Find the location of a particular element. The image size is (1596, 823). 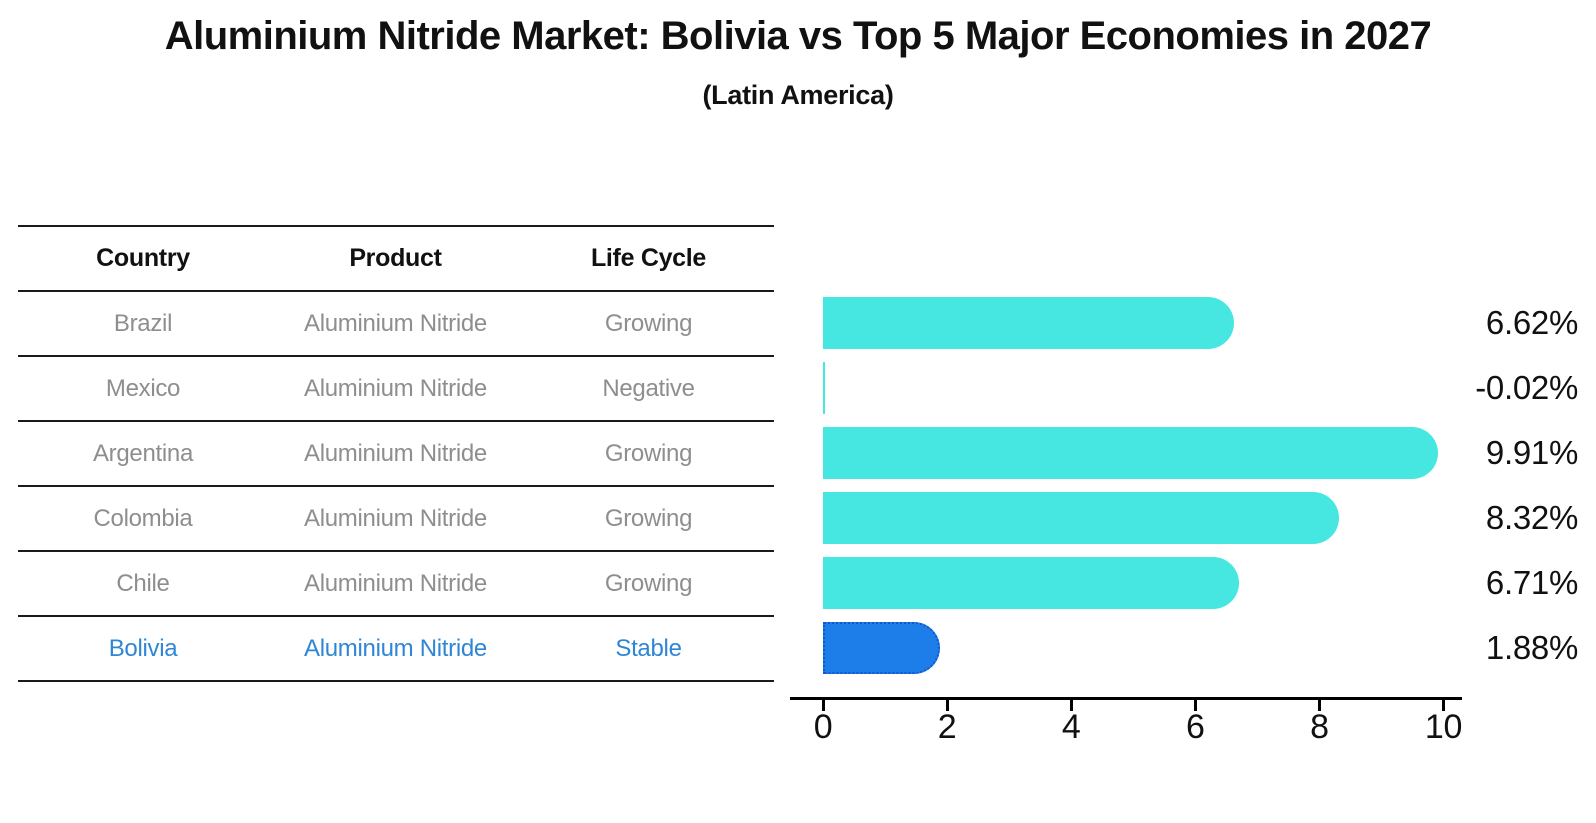

x-axis-line is located at coordinates (1126, 698).